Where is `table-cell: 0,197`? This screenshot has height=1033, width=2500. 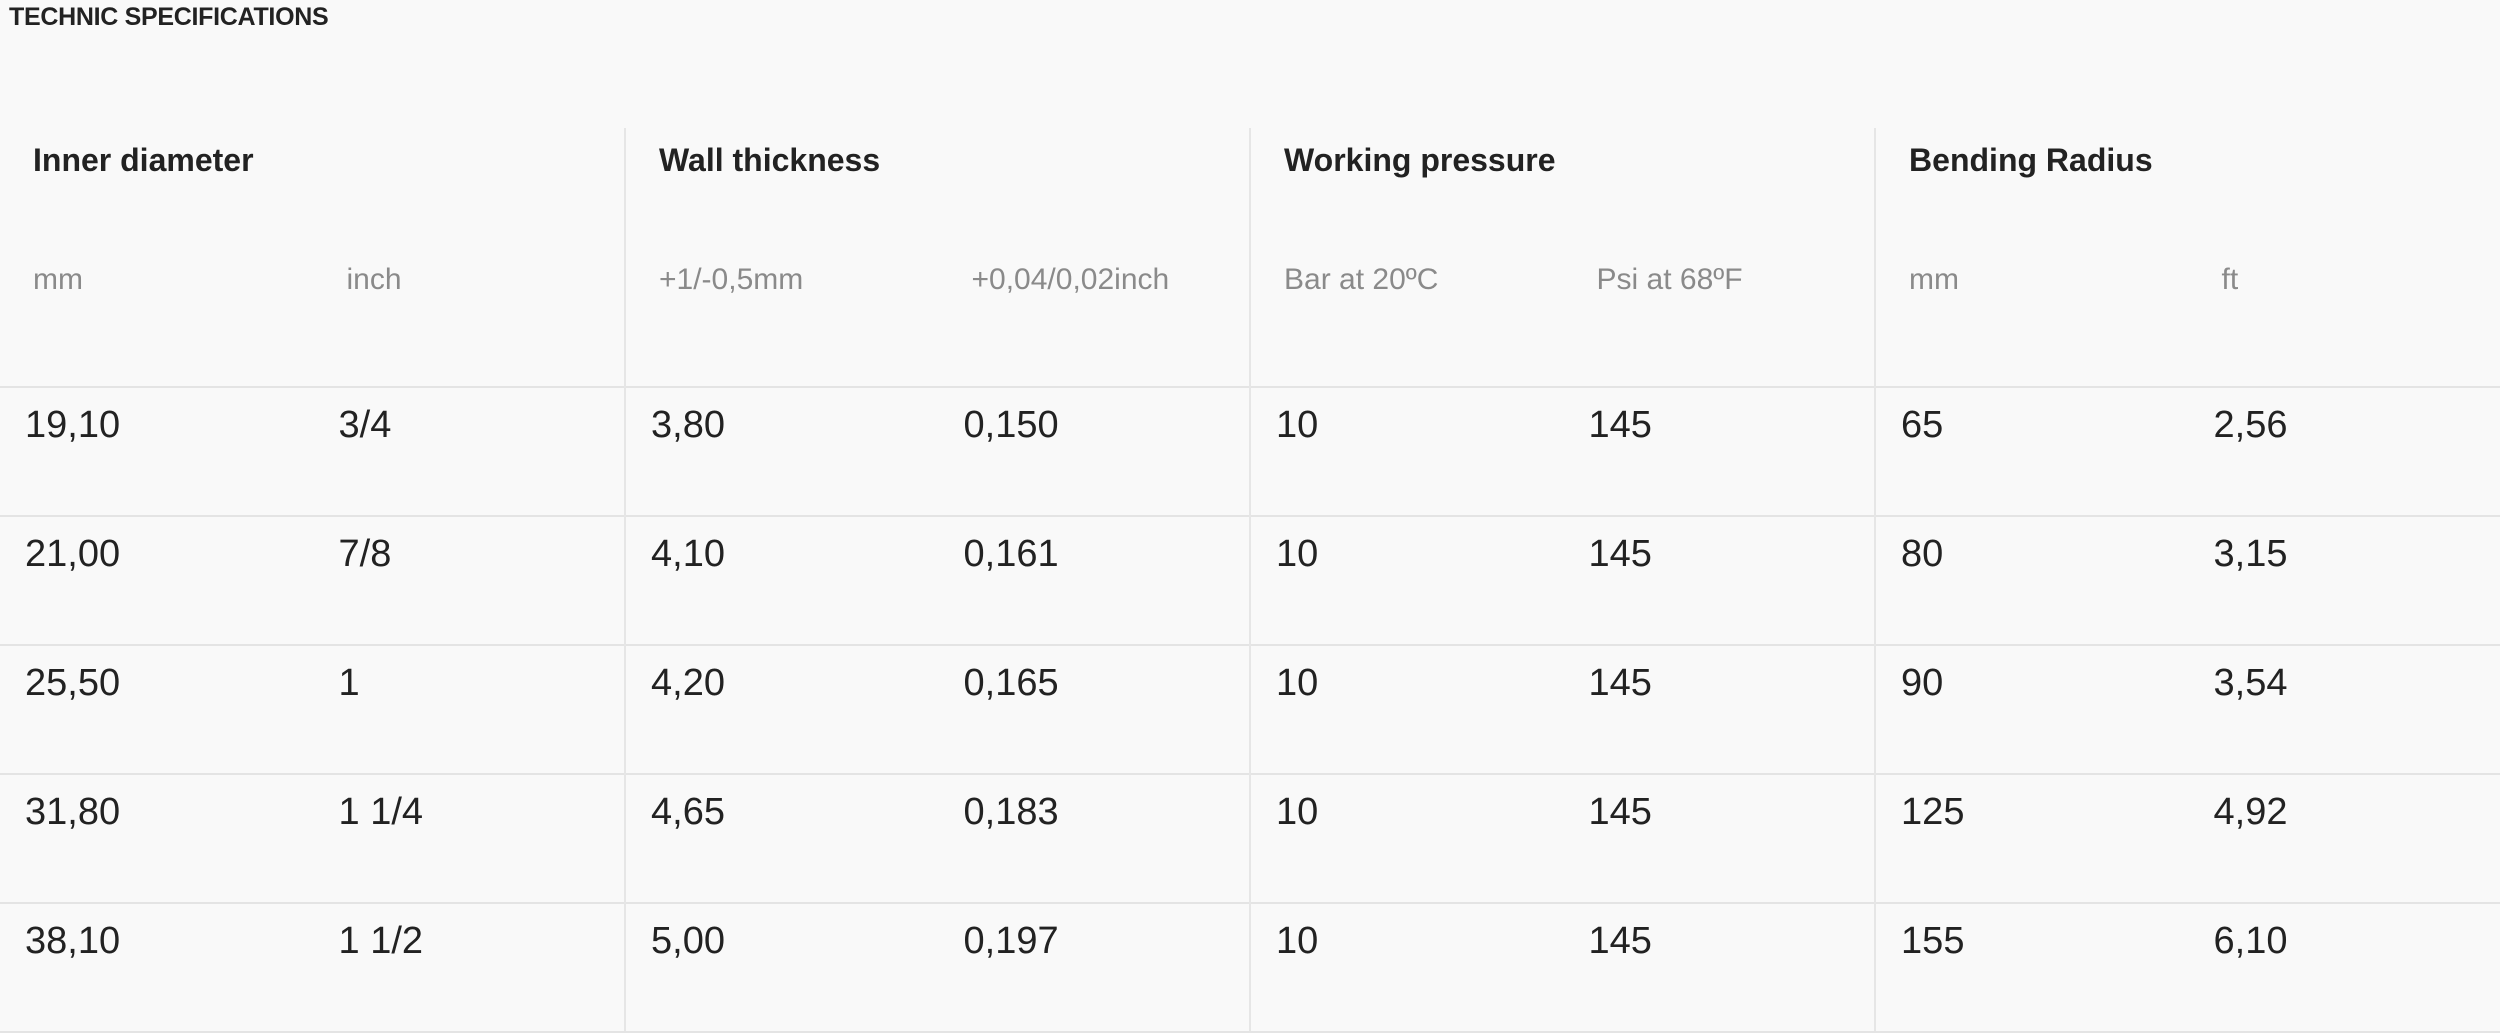
table-cell: 0,197 is located at coordinates (1094, 967).